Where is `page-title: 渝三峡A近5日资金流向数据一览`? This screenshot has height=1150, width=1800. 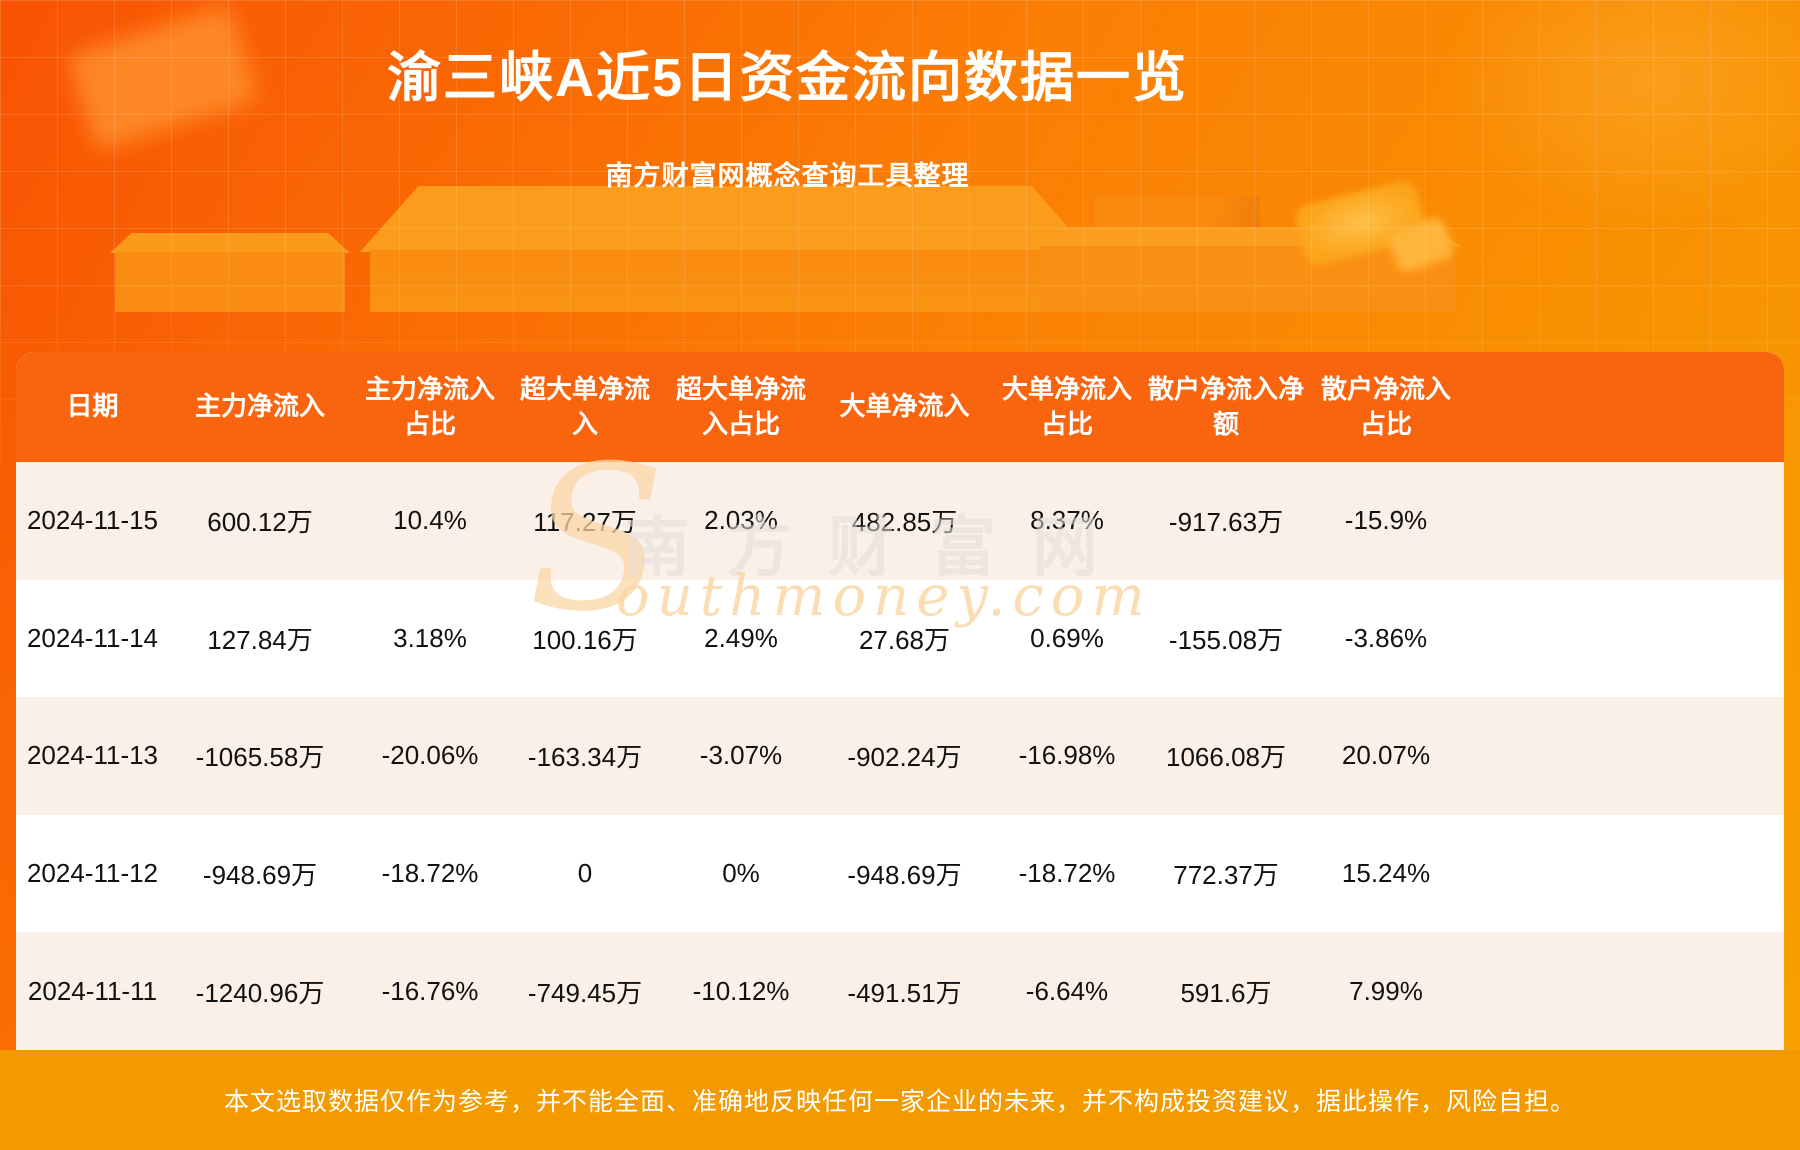
page-title: 渝三峡A近5日资金流向数据一览 is located at coordinates (787, 78).